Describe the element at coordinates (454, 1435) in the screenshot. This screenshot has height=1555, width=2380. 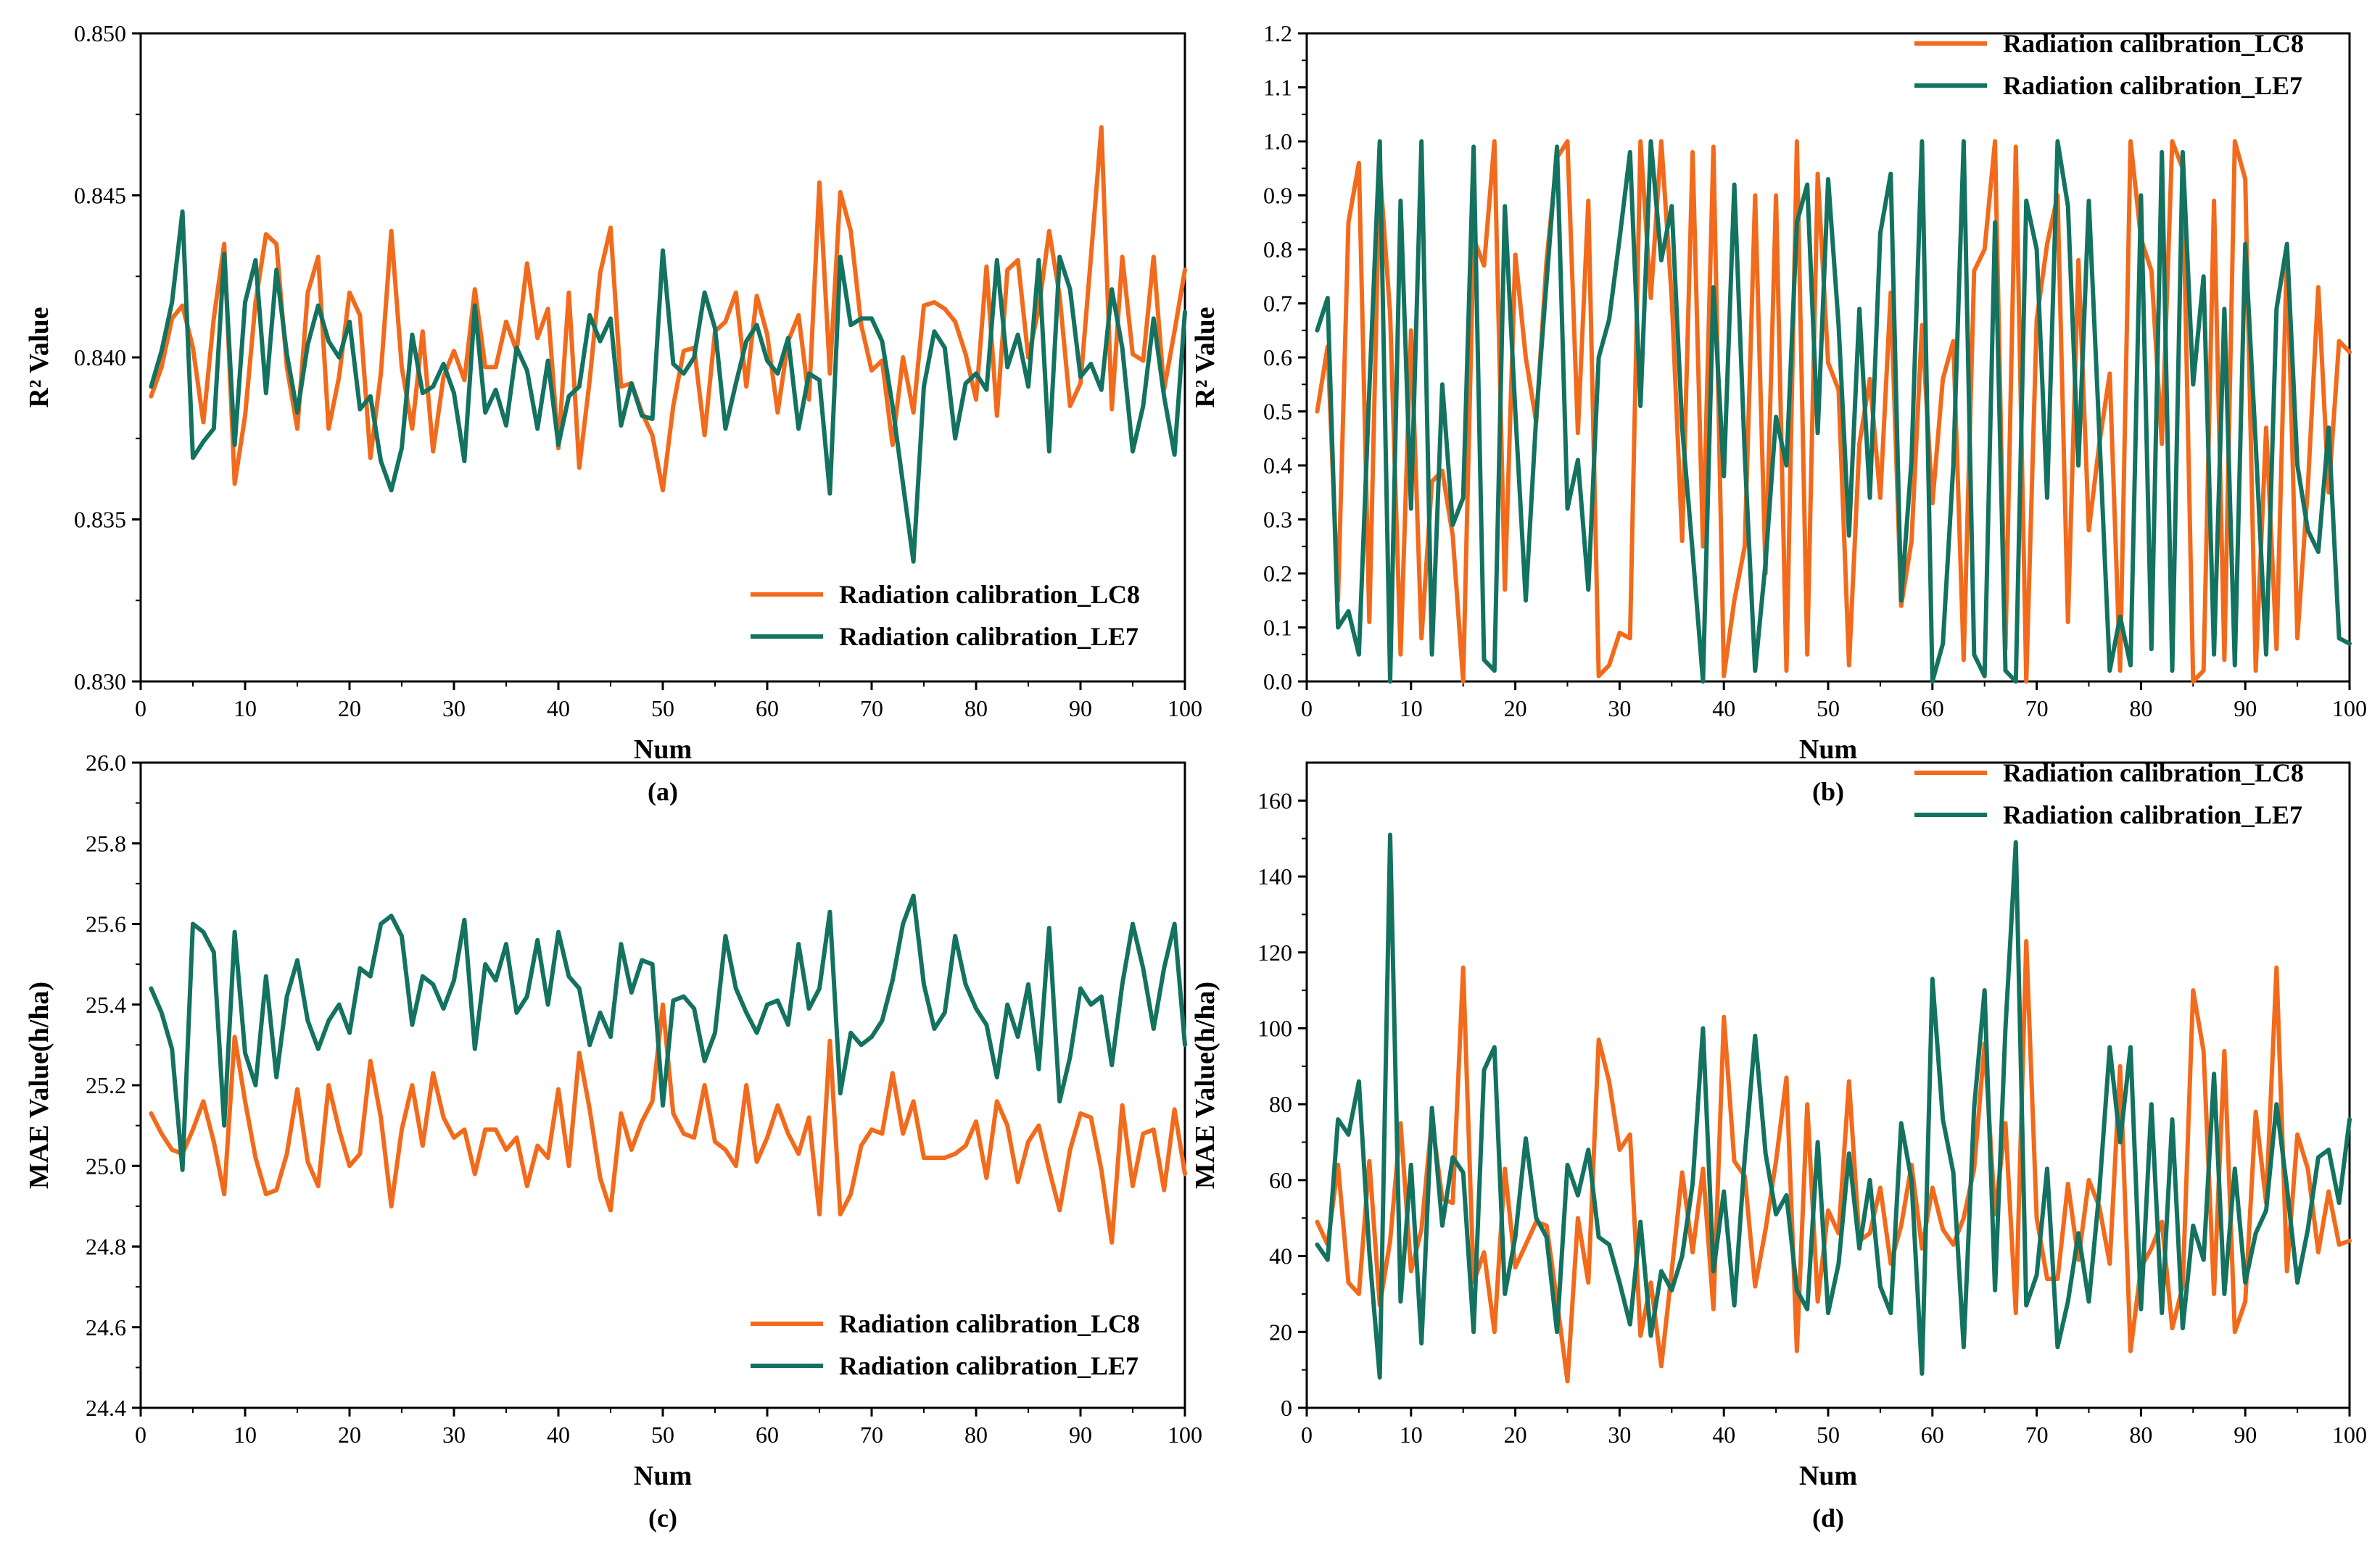
I see `x-tick-label: 30` at that location.